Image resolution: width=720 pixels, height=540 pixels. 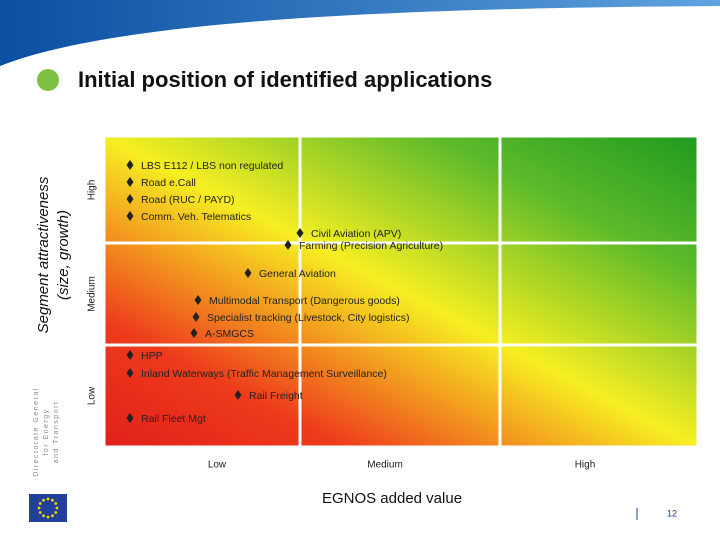 I want to click on application: A-SMGCS, so click(x=229, y=334).